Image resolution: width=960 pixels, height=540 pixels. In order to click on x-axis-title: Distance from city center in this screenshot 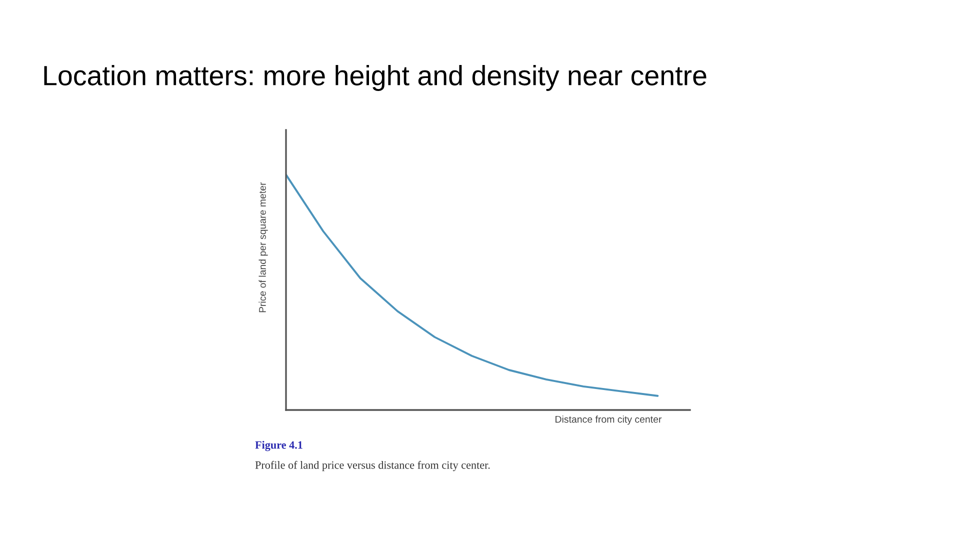, I will do `click(609, 420)`.